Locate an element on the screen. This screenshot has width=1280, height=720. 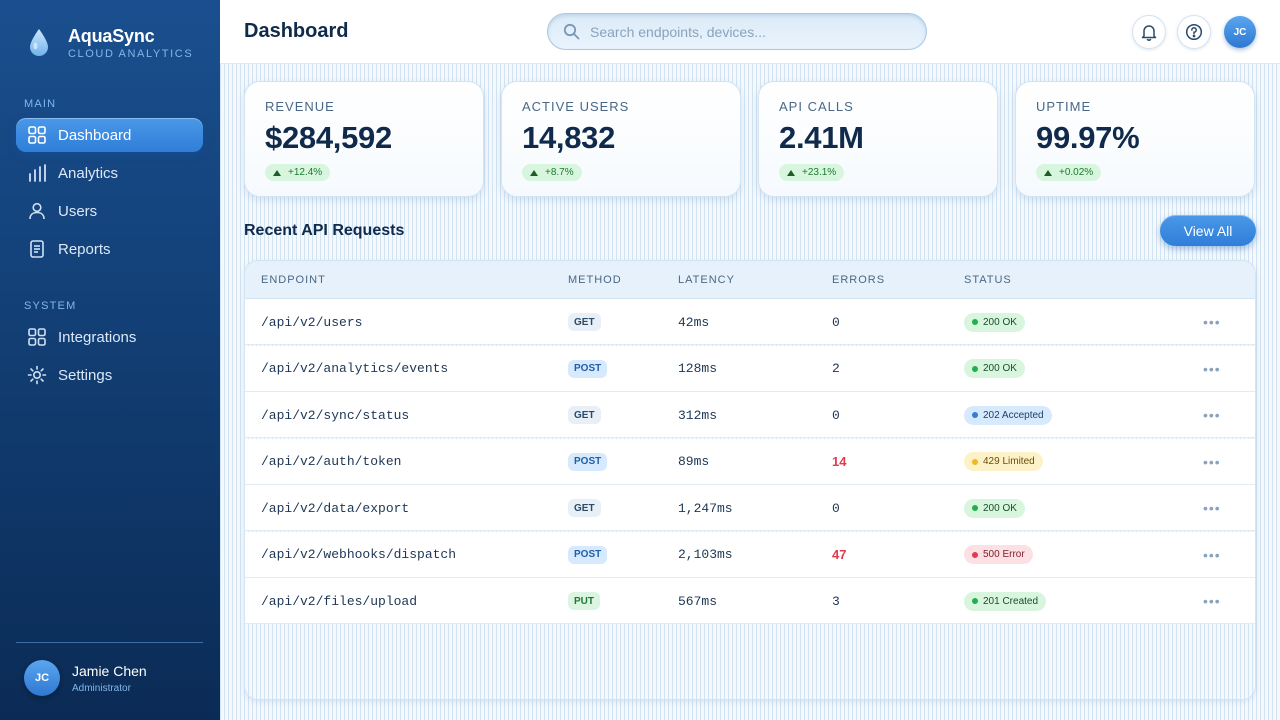
stat-value: 14,832 is located at coordinates (569, 137).